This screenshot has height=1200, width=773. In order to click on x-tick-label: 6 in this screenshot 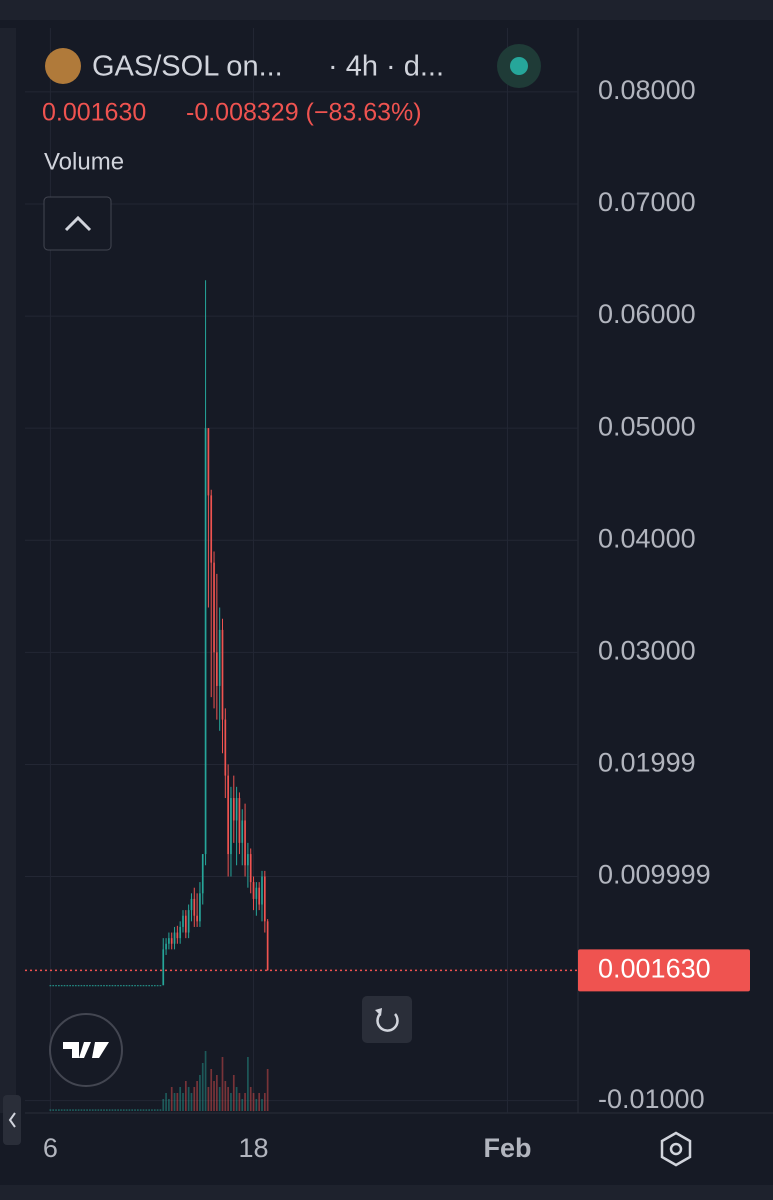, I will do `click(50, 1148)`.